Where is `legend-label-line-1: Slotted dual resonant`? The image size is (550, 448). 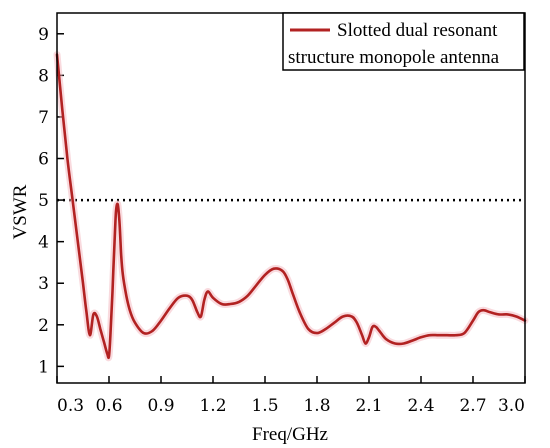 legend-label-line-1: Slotted dual resonant is located at coordinates (417, 30).